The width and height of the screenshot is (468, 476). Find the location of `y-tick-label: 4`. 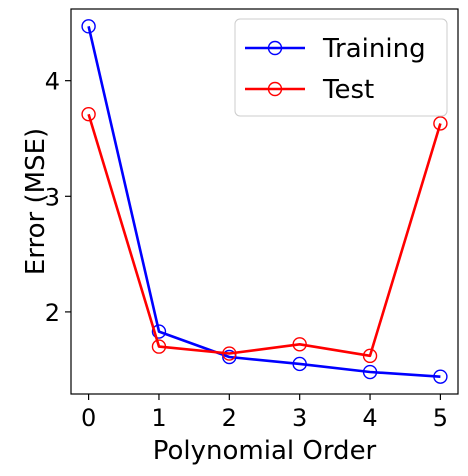

y-tick-label: 4 is located at coordinates (52, 82).